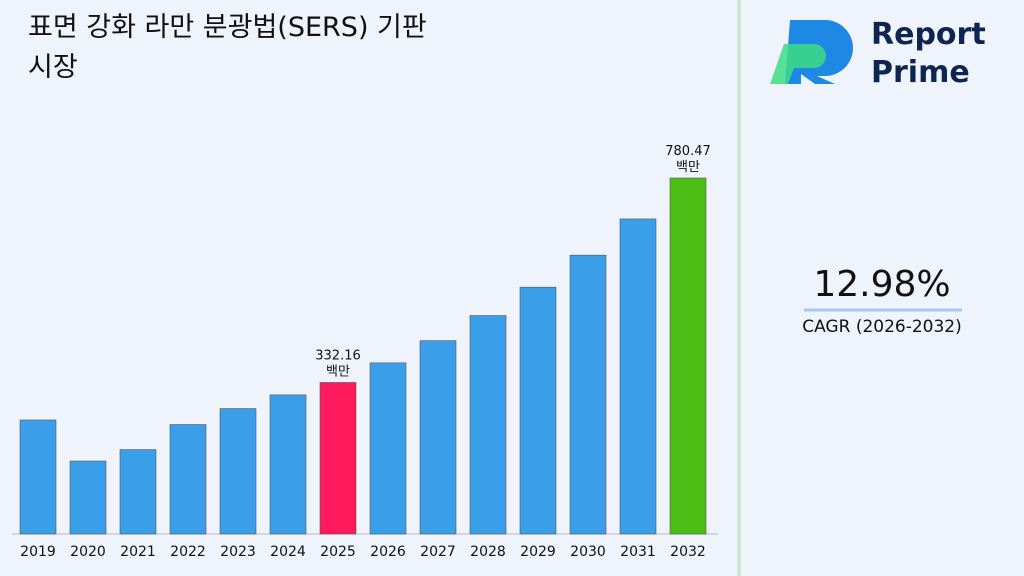 The height and width of the screenshot is (576, 1024). I want to click on cagr-value: 12.98%, so click(881, 284).